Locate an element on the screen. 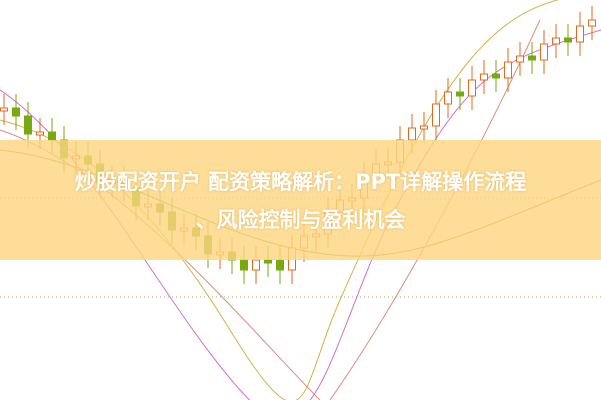  title-line-1: 炒股配资开户 配资策略解析：PPT详解操作流程 is located at coordinates (300, 182).